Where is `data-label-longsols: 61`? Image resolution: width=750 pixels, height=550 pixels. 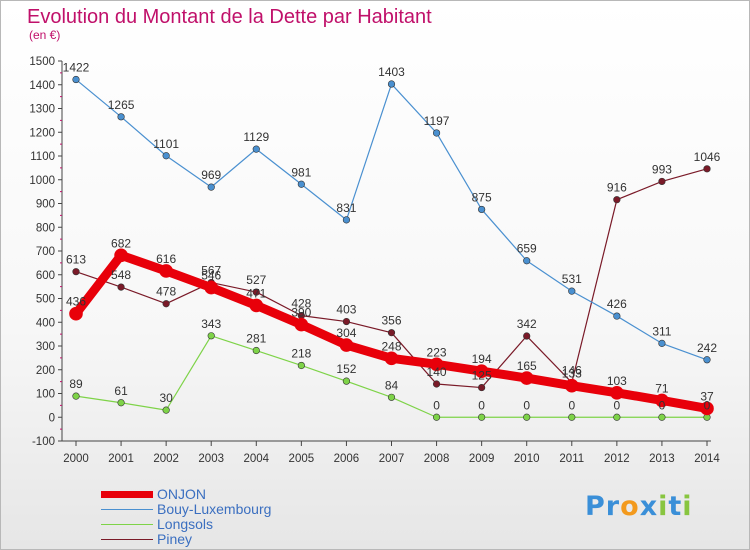 data-label-longsols: 61 is located at coordinates (121, 391).